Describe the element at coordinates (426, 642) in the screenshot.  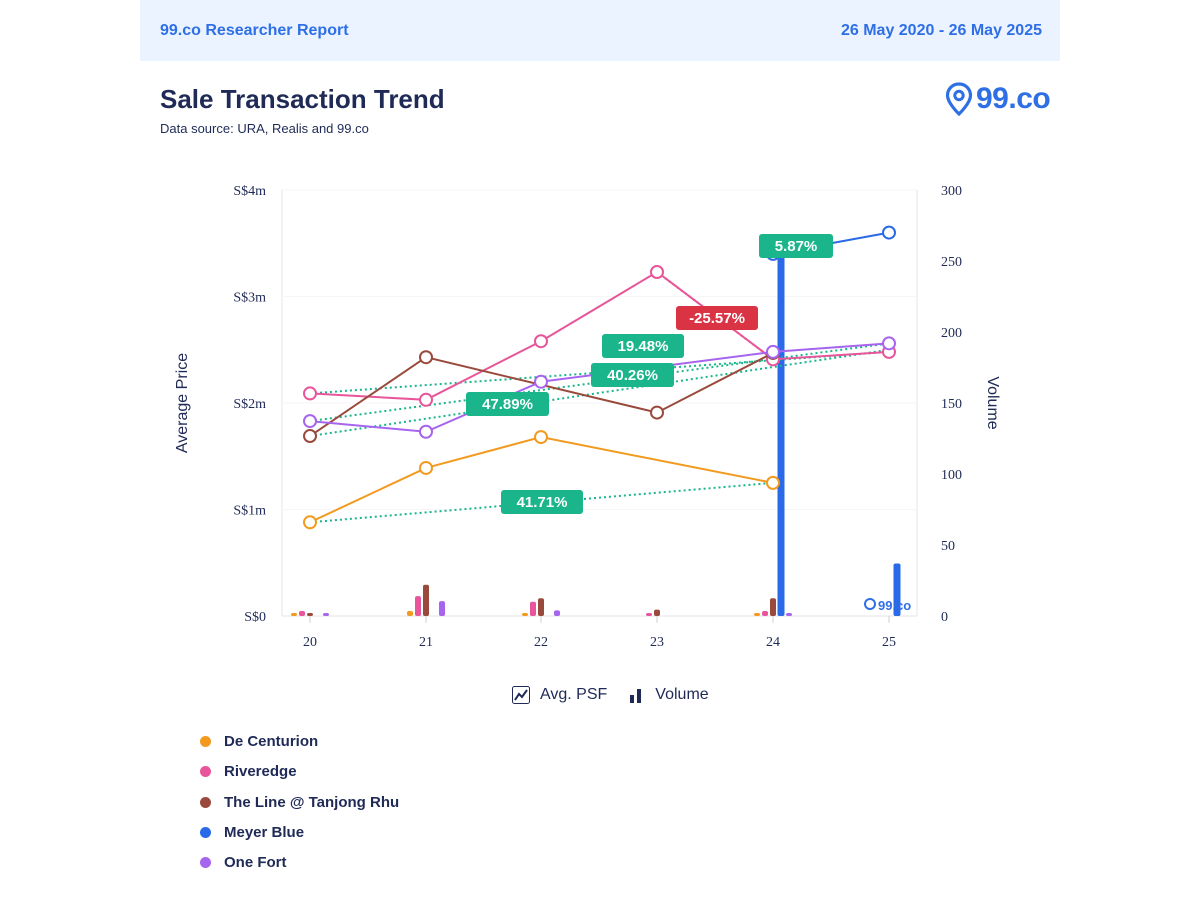
I see `x-tick-label: 21` at that location.